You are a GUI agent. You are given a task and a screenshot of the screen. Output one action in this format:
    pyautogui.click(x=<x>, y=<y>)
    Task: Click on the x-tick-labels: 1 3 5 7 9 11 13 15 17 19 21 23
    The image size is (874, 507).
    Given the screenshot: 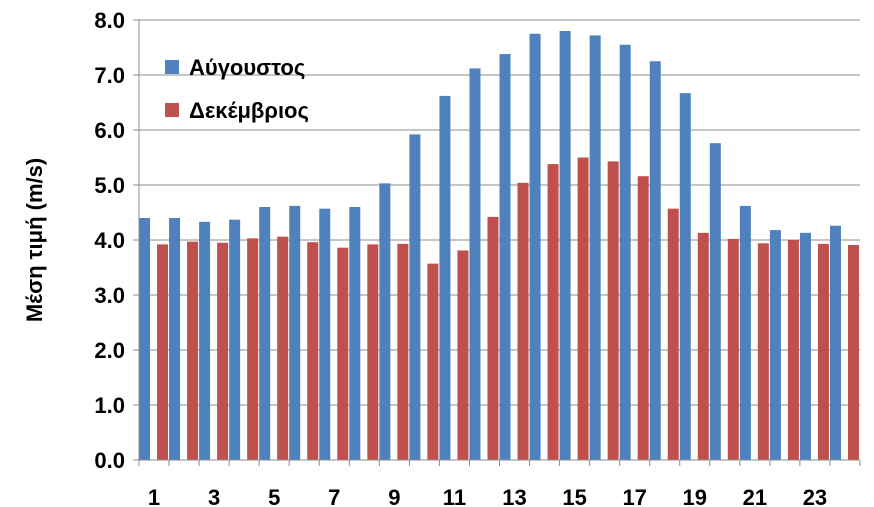 What is the action you would take?
    pyautogui.click(x=487, y=496)
    